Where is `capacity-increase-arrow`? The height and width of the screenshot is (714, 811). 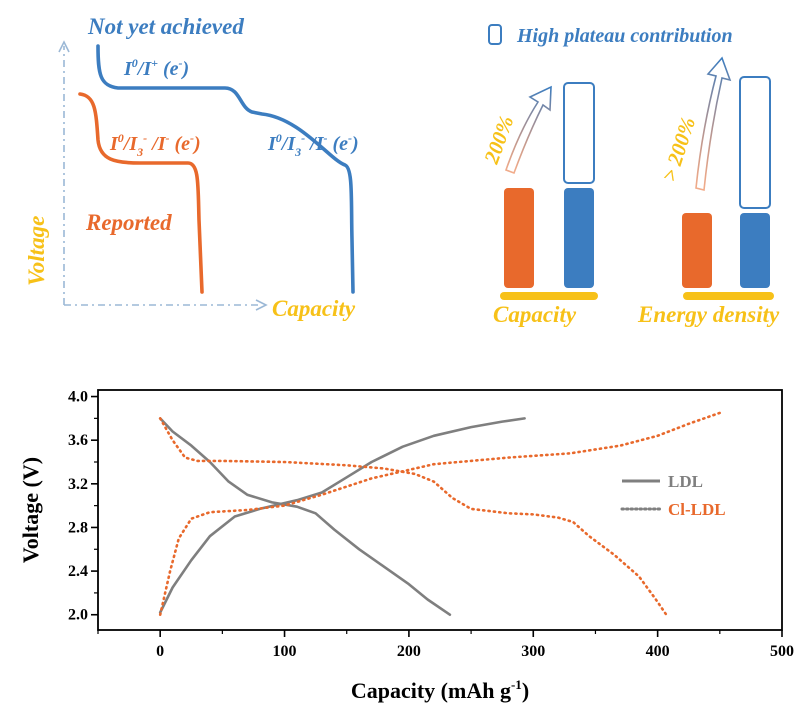
capacity-increase-arrow is located at coordinates (528, 130).